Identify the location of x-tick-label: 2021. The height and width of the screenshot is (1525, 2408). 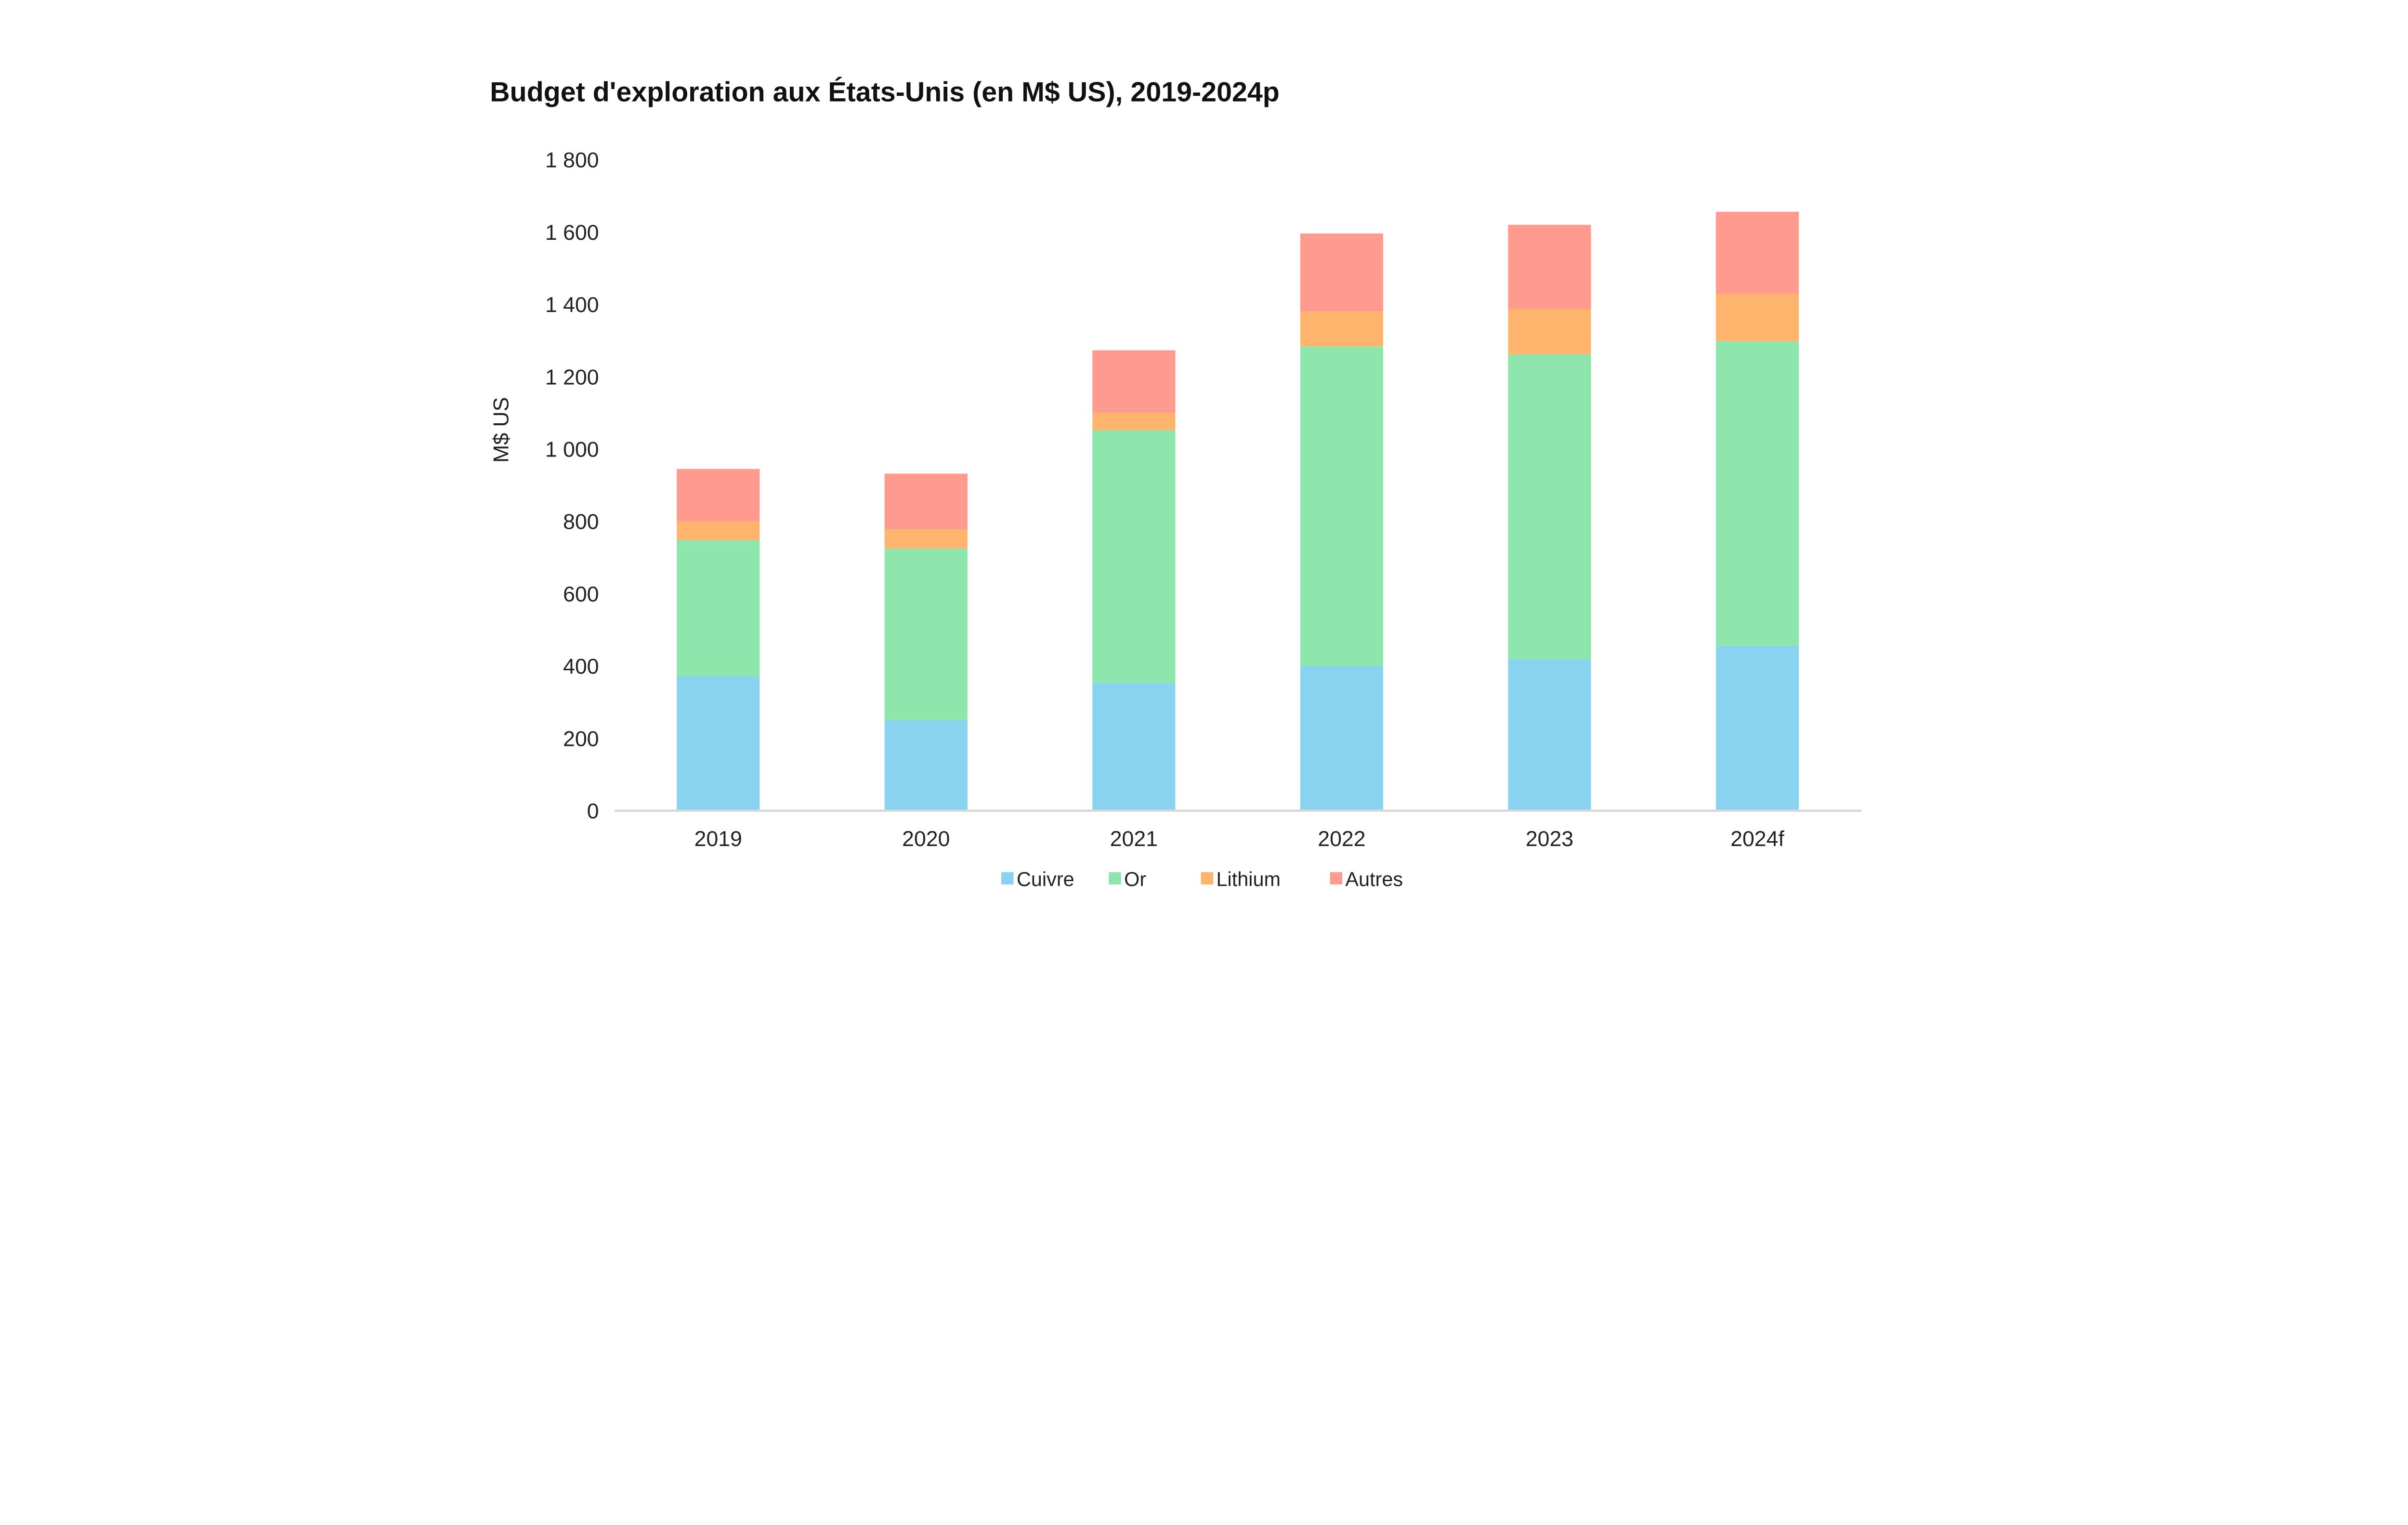
(1134, 839).